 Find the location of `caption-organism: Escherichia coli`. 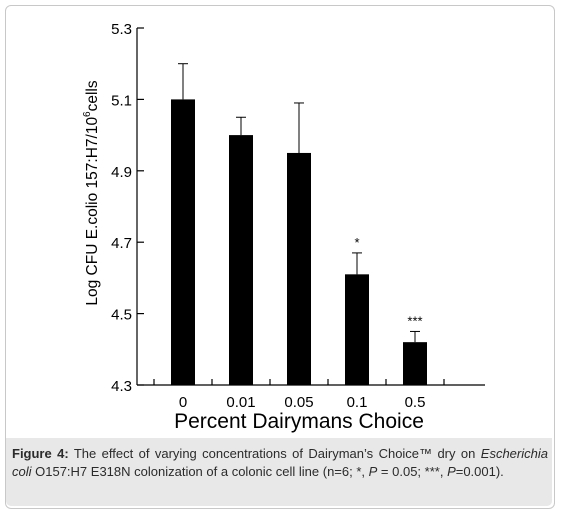

caption-organism: Escherichia coli is located at coordinates (280, 462).